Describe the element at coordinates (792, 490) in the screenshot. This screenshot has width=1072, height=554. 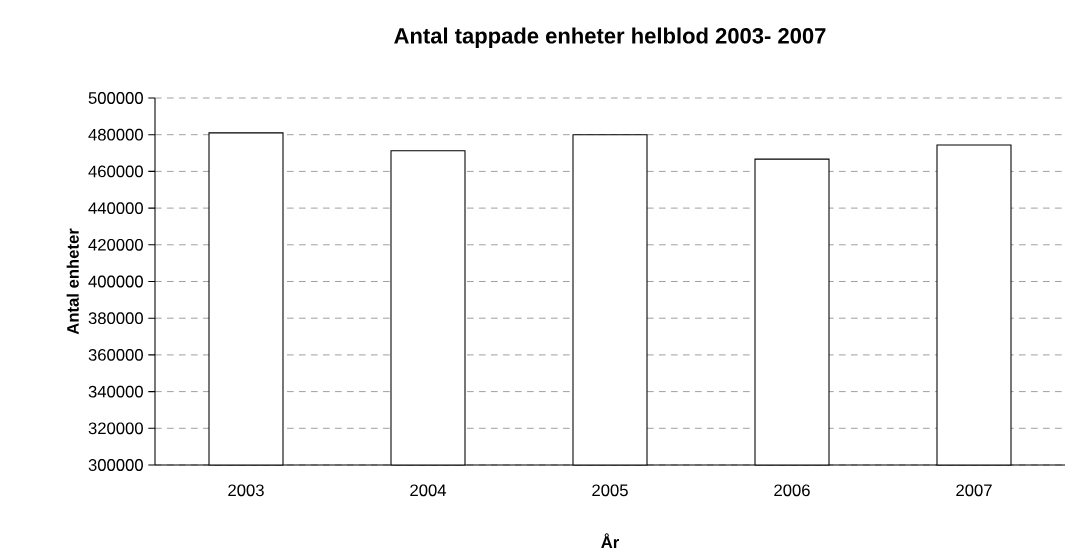
I see `x-tick-label: 2006` at that location.